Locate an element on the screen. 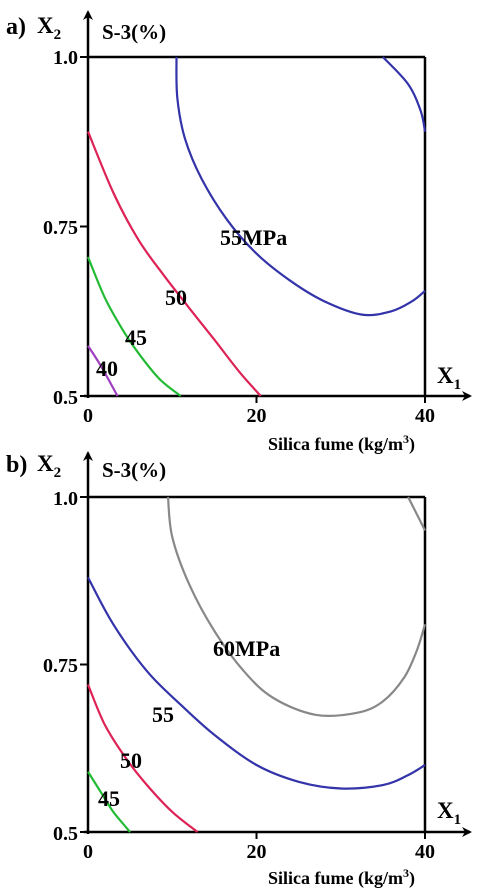 The image size is (485, 893). contour-label: 60MPa is located at coordinates (246, 648).